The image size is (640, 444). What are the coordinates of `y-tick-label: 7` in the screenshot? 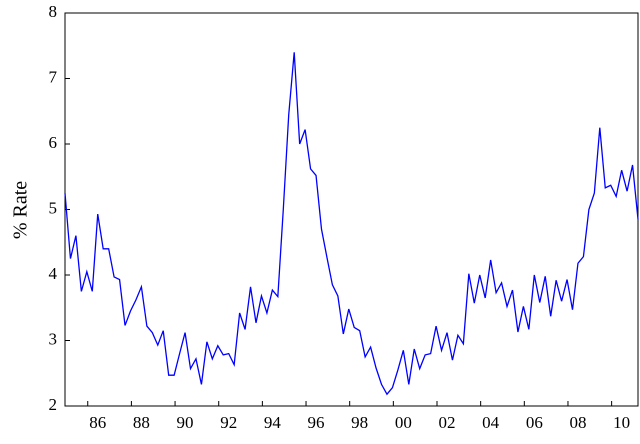 It's located at (53, 76).